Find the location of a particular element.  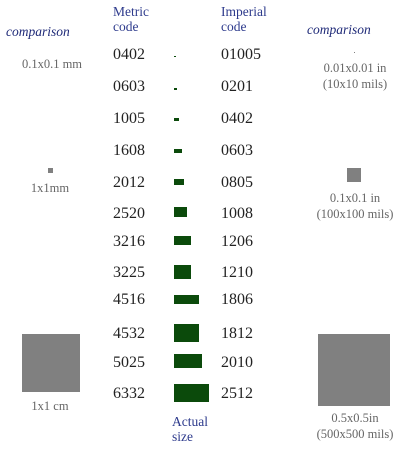

imperial-code: 1206 is located at coordinates (237, 241).